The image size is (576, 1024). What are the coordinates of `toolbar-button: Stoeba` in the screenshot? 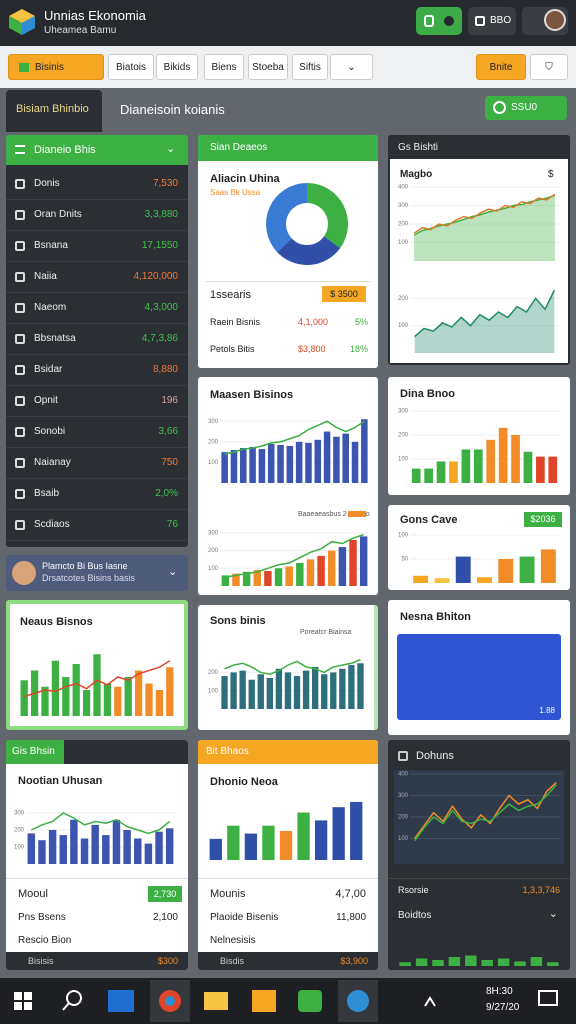 It's located at (268, 67).